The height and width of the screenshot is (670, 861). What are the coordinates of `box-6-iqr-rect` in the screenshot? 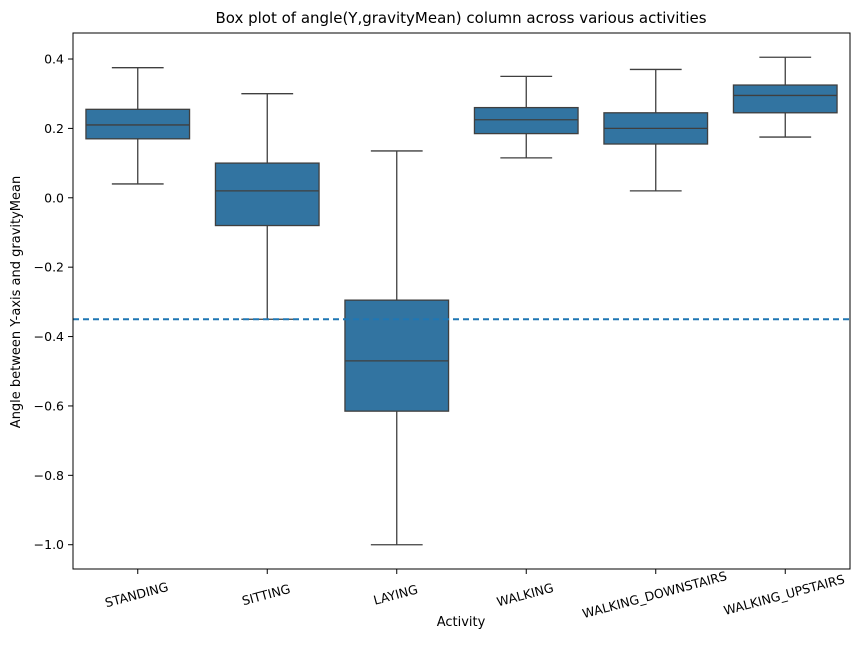 It's located at (785, 99).